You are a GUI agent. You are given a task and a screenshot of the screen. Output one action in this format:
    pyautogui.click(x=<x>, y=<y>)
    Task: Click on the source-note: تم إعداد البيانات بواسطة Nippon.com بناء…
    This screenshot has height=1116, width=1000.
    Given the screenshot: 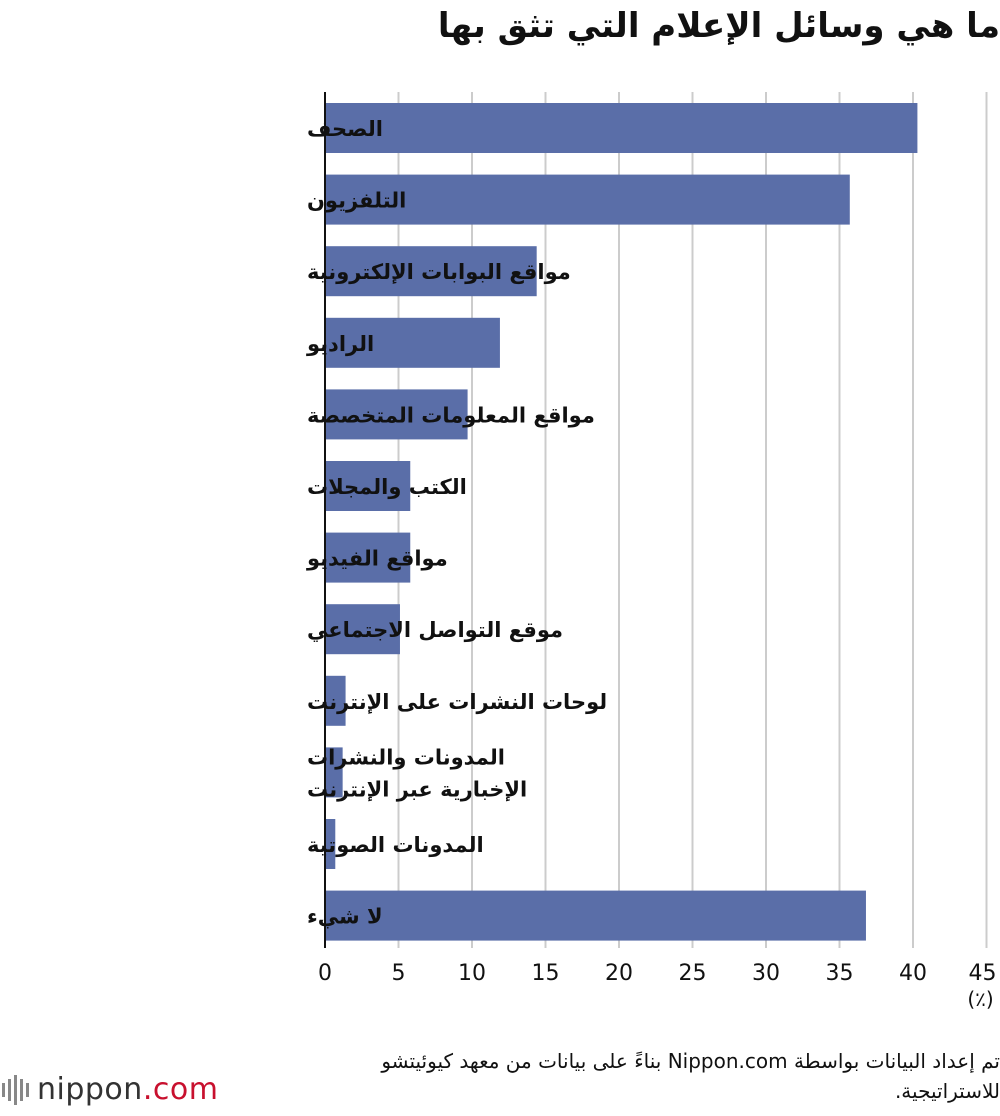 What is the action you would take?
    pyautogui.click(x=690, y=1076)
    